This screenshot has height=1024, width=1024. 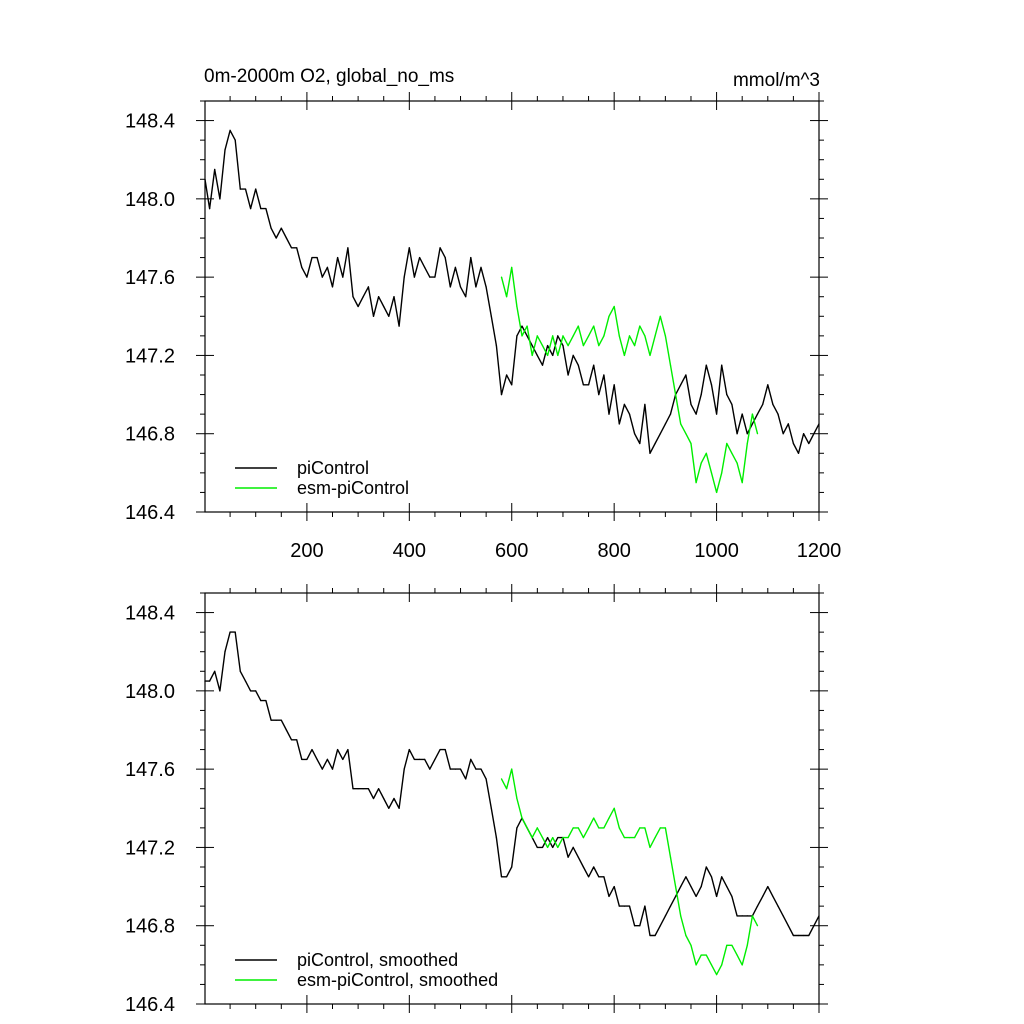 What do you see at coordinates (629, 872) in the screenshot?
I see `bottom-series-line-esm-picontrol-smoothed` at bounding box center [629, 872].